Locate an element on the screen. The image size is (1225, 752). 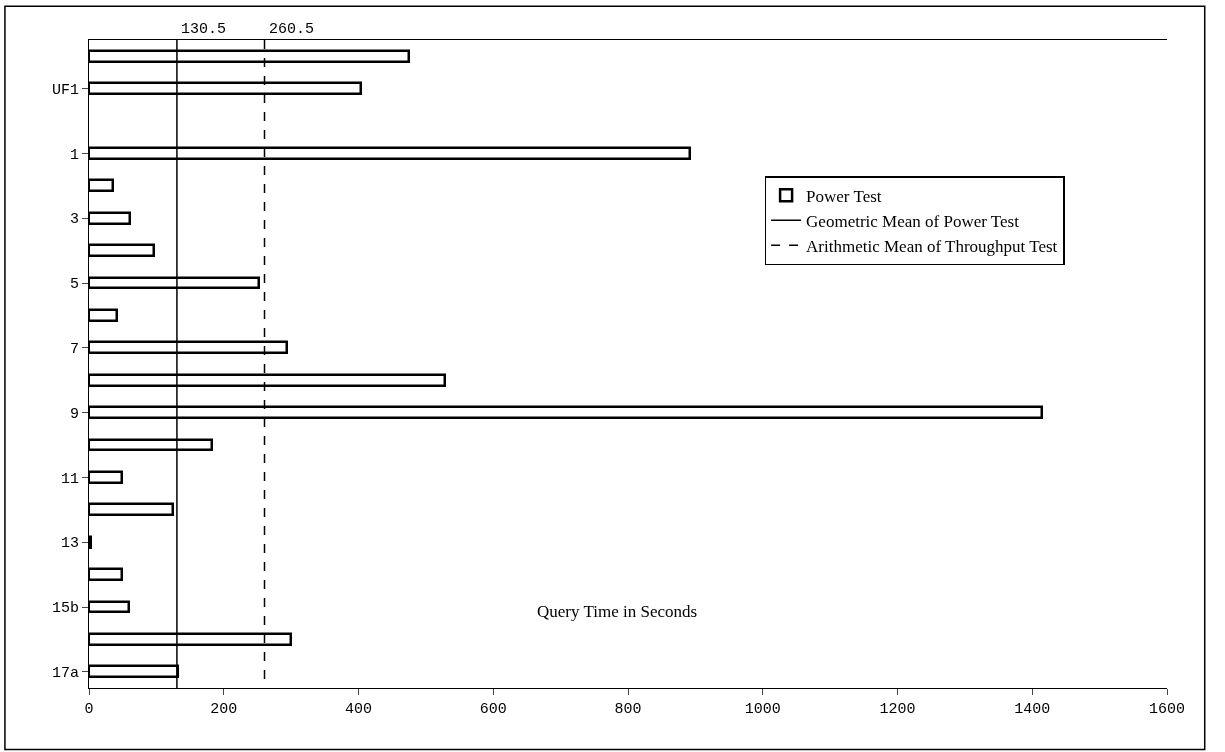
y-tick-label: 1 is located at coordinates (74, 155).